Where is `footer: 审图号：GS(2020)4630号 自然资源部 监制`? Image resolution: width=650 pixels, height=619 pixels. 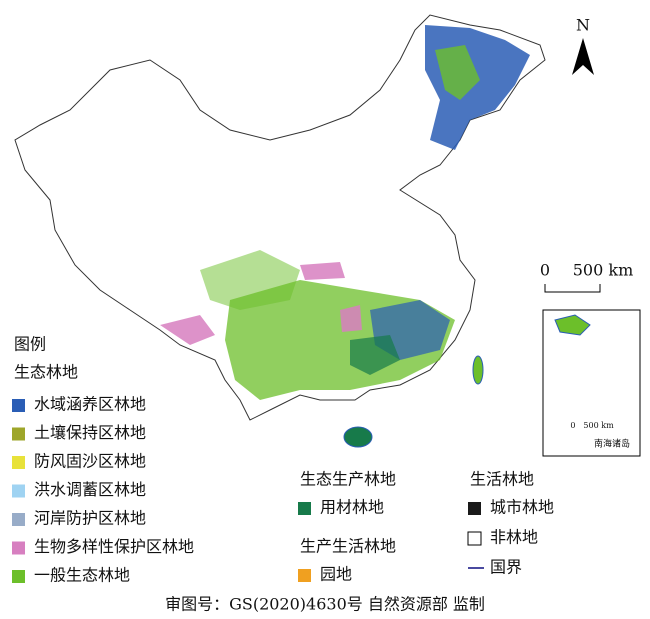 footer: 审图号：GS(2020)4630号 自然资源部 监制 is located at coordinates (325, 604).